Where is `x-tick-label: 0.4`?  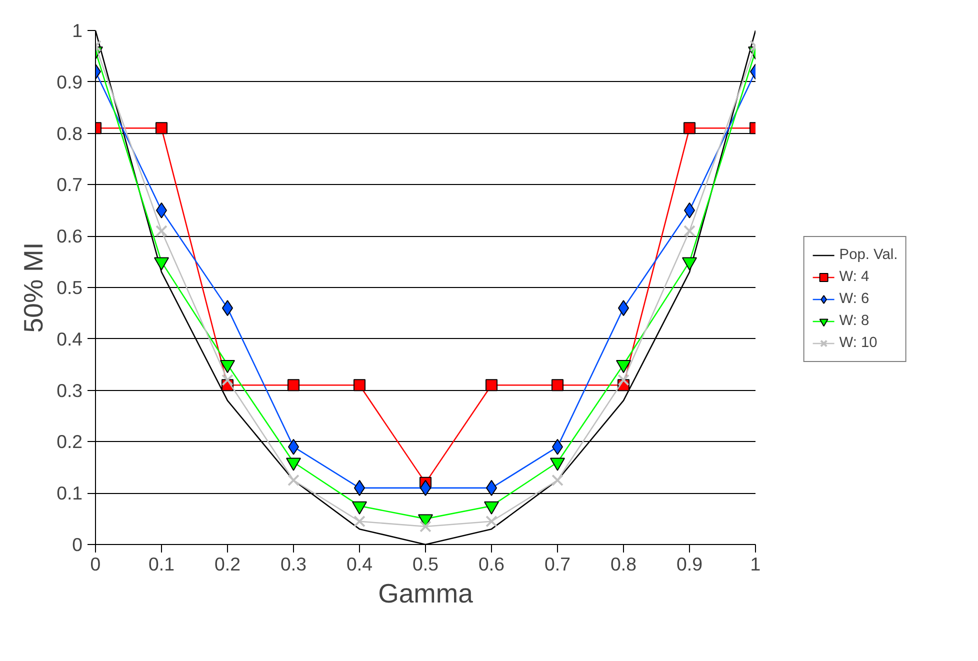
x-tick-label: 0.4 is located at coordinates (359, 564).